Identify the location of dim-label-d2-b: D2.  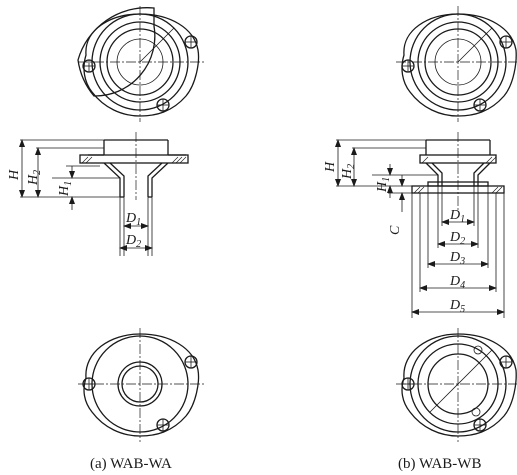
(457, 238).